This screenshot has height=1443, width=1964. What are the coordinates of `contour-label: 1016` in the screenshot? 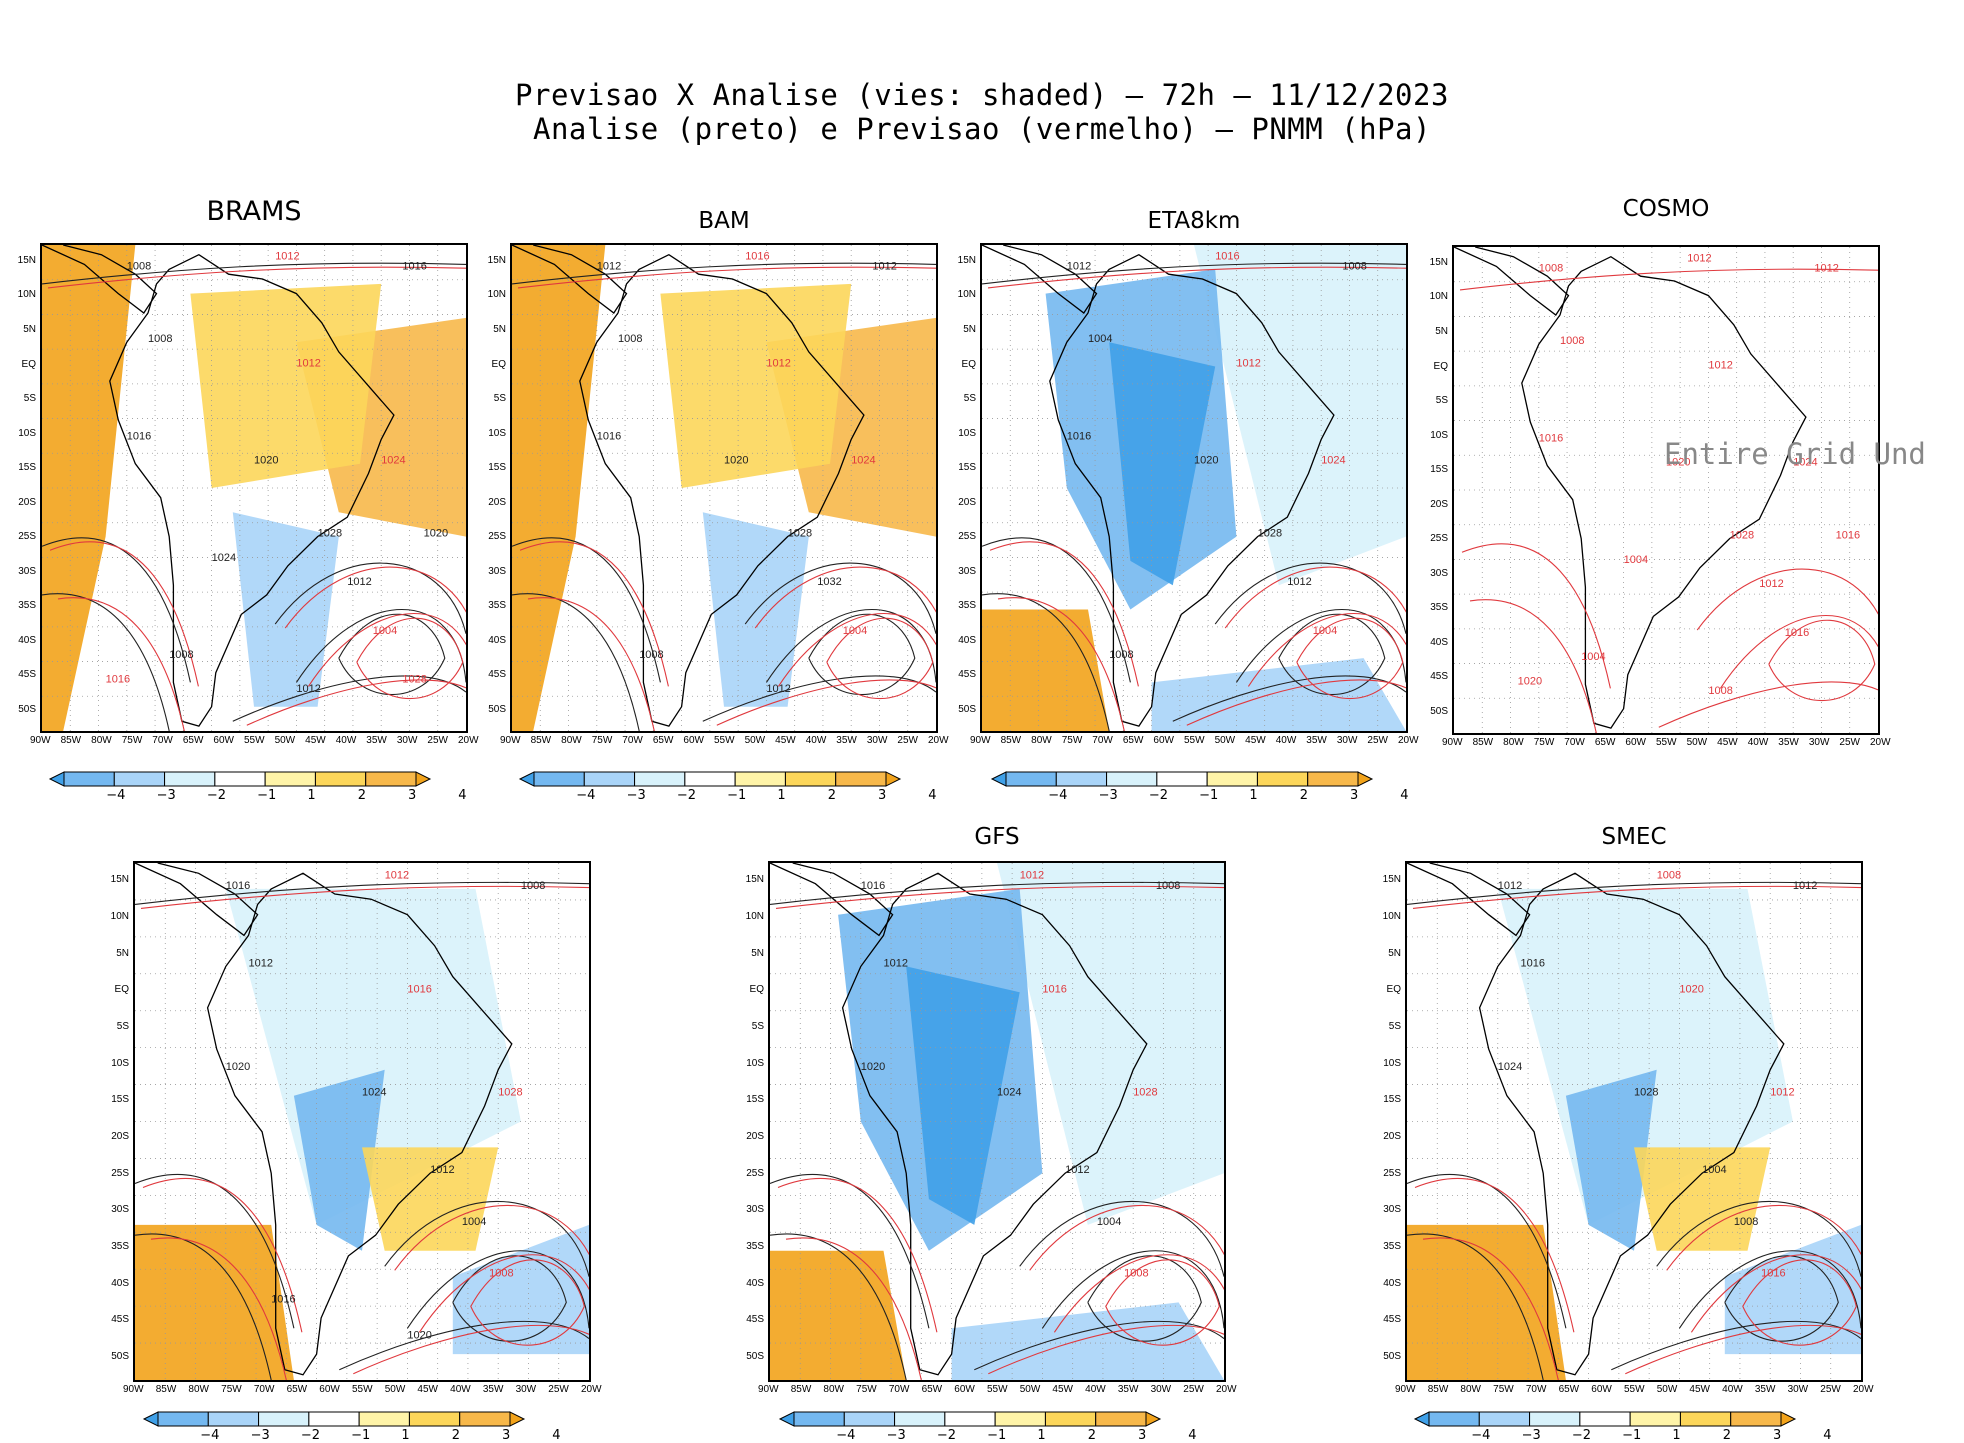 It's located at (1079, 436).